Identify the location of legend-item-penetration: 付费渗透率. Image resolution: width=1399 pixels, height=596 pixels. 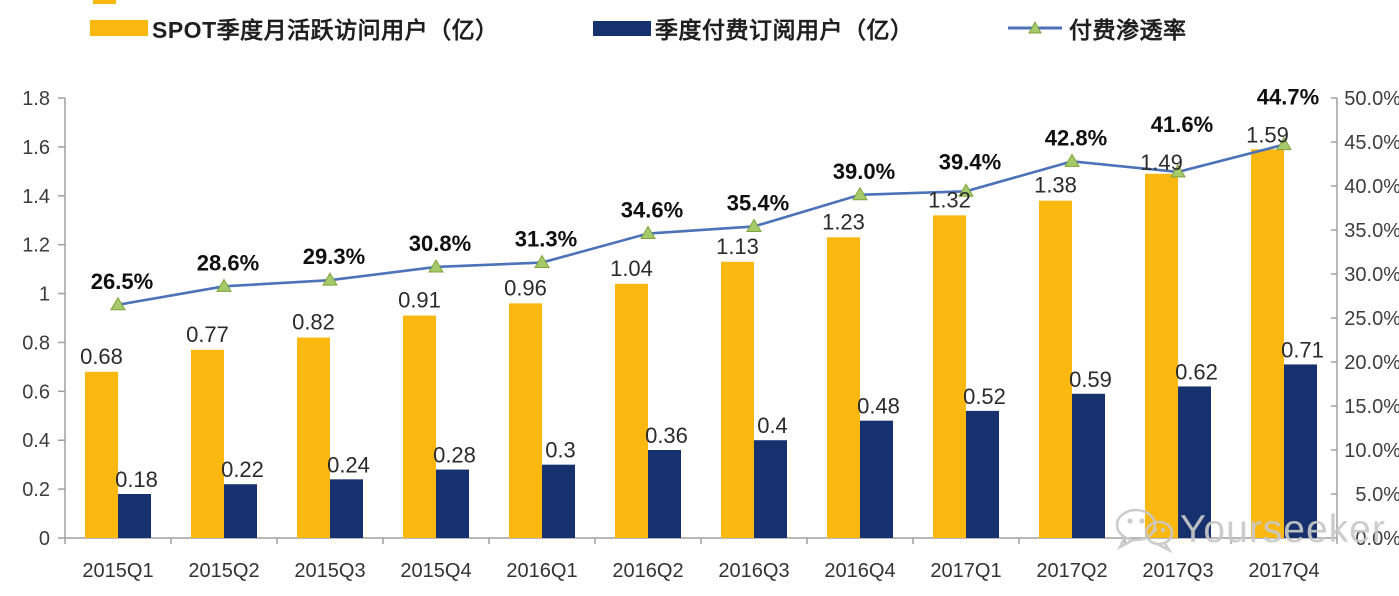
(1097, 28).